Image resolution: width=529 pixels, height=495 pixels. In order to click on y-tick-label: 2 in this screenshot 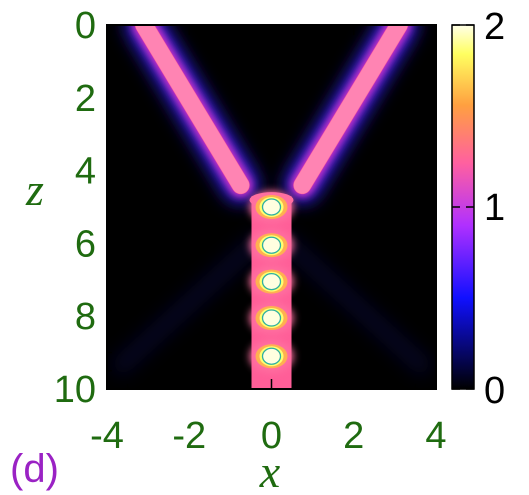, I will do `click(85, 99)`.